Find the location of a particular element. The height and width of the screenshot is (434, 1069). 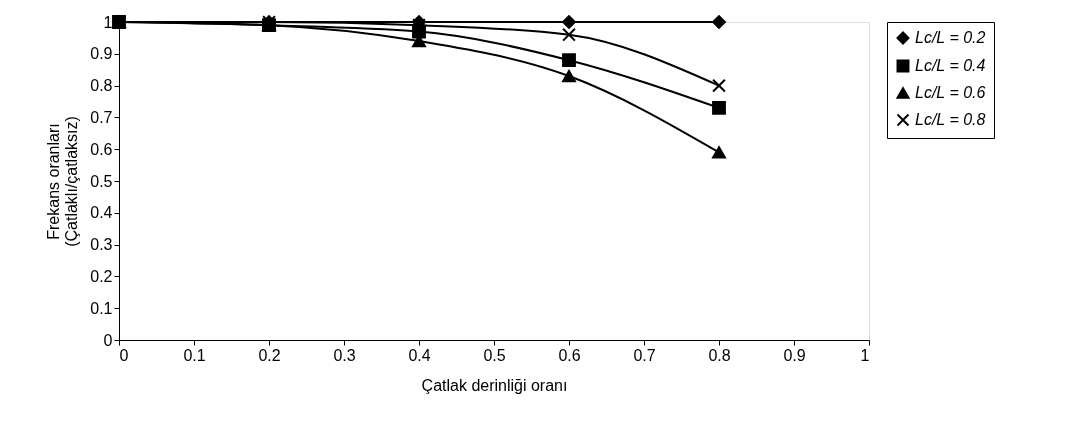

x-tick-label: 0.5 is located at coordinates (494, 355).